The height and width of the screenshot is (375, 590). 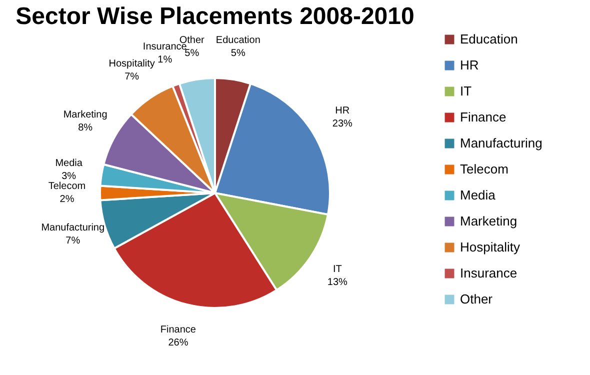 I want to click on legend-label: Education, so click(x=489, y=39).